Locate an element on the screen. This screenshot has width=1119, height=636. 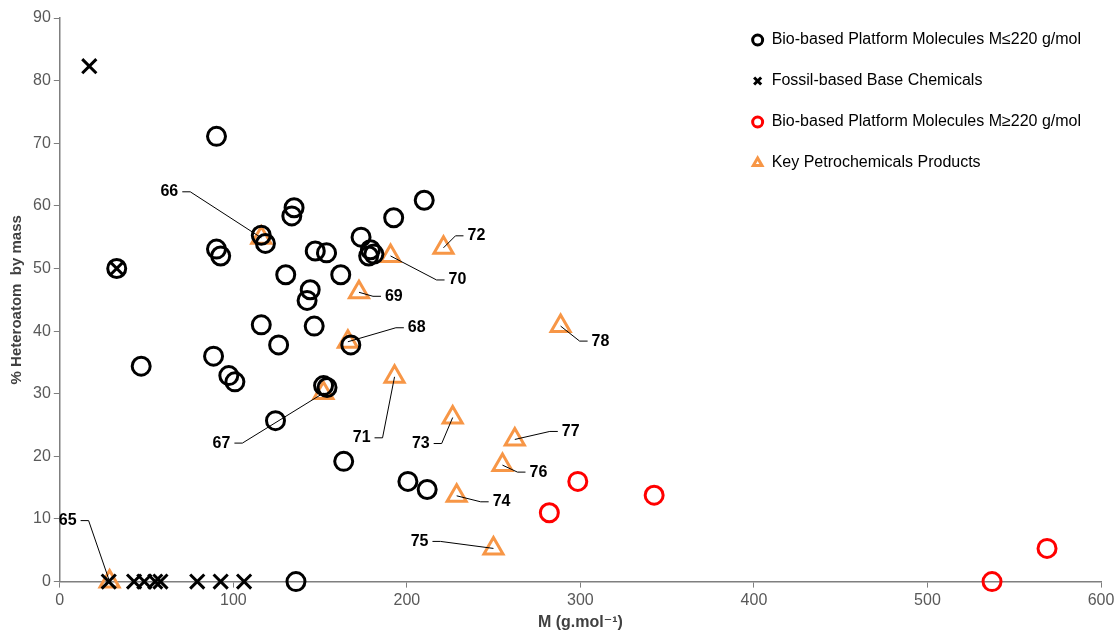
annotation: 69 is located at coordinates (393, 295).